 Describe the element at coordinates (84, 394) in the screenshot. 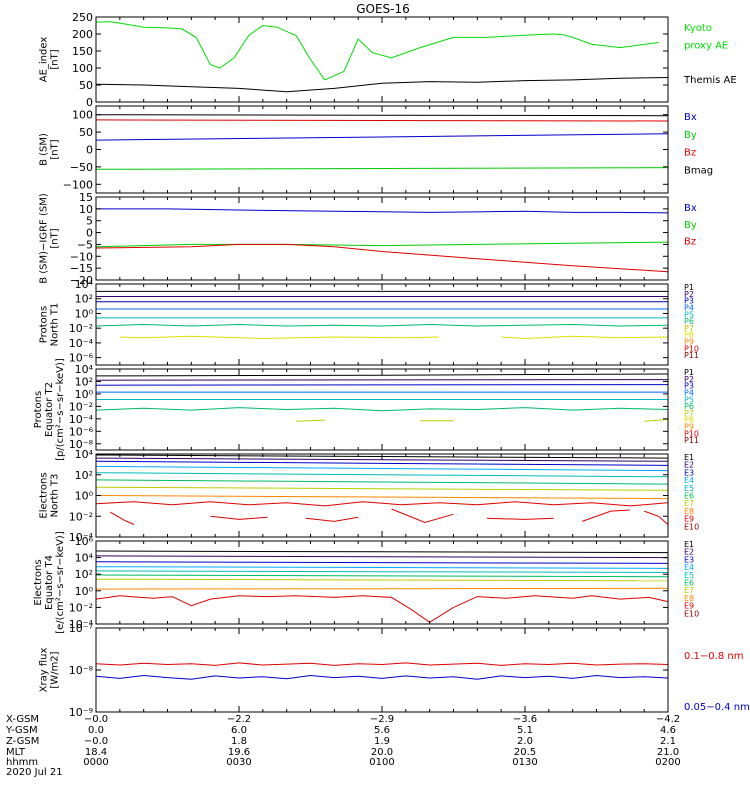

I see `panel-5-ytick-label-2: 10⁰` at that location.